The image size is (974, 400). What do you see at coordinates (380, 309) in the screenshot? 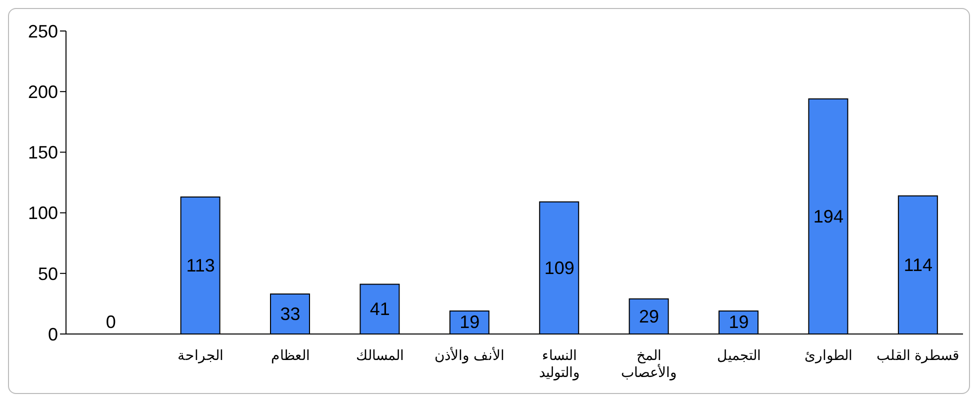
I see `data-label: 41` at bounding box center [380, 309].